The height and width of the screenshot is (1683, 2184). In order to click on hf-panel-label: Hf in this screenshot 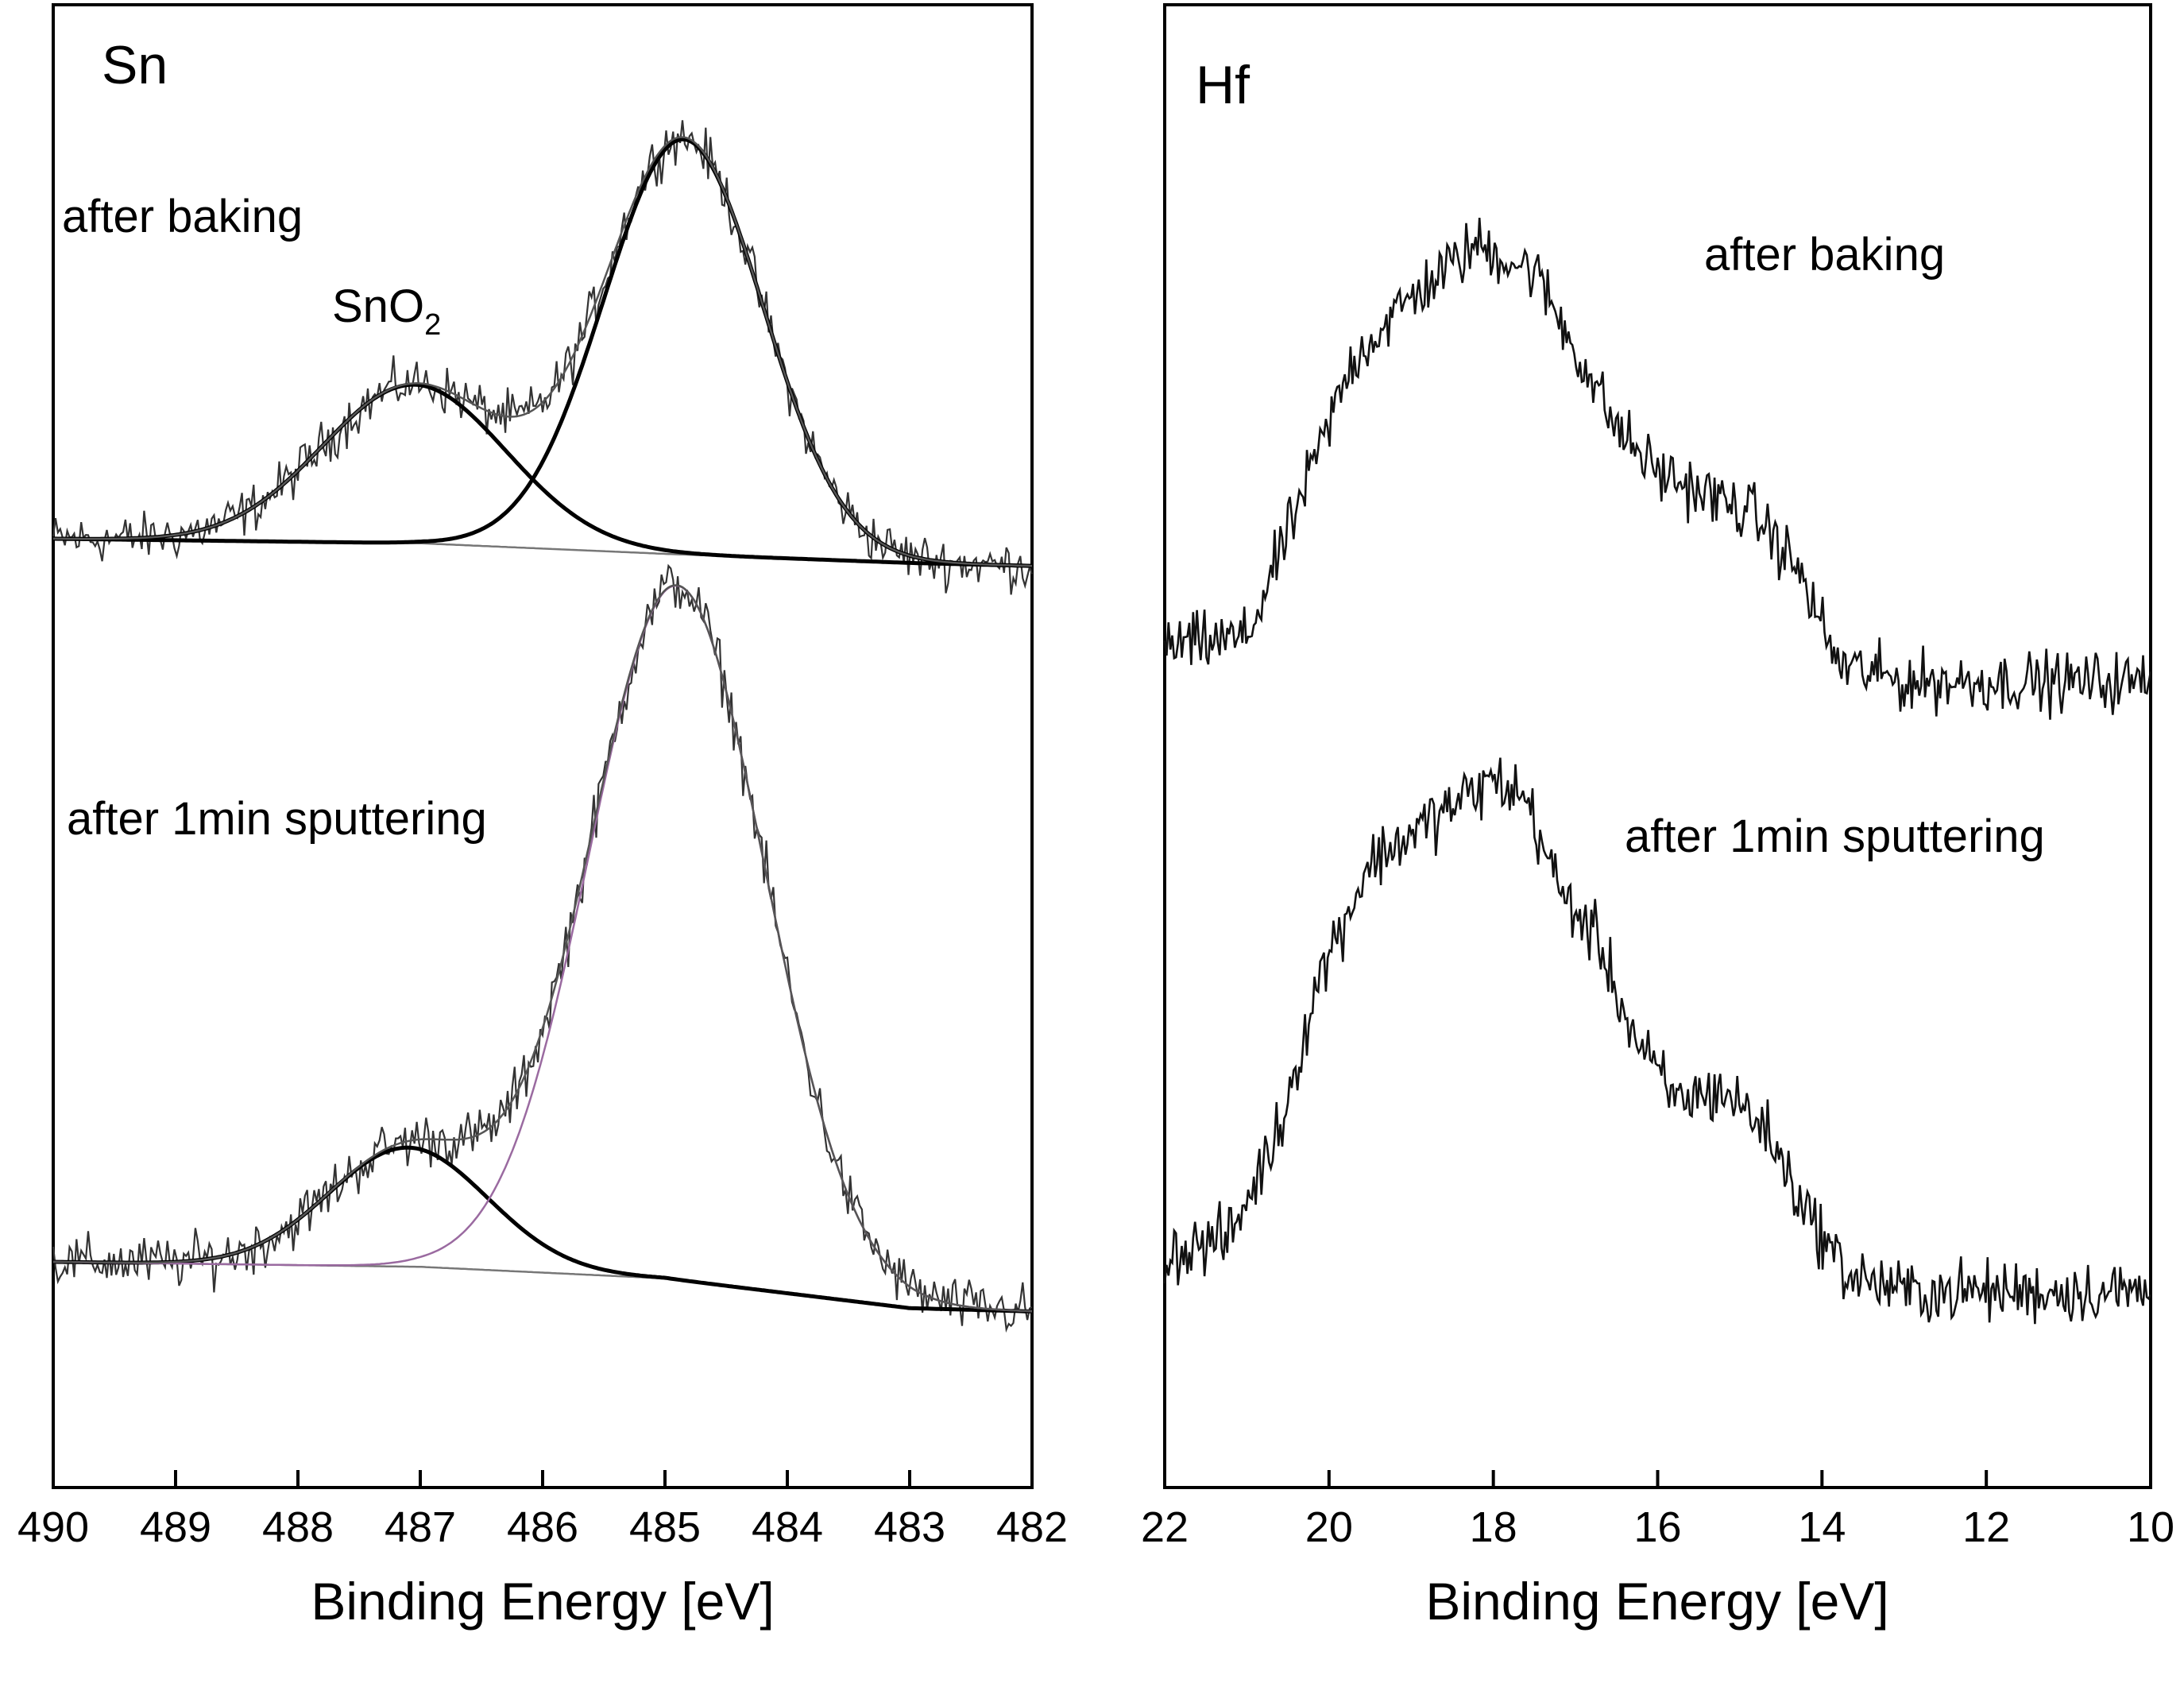, I will do `click(1223, 85)`.